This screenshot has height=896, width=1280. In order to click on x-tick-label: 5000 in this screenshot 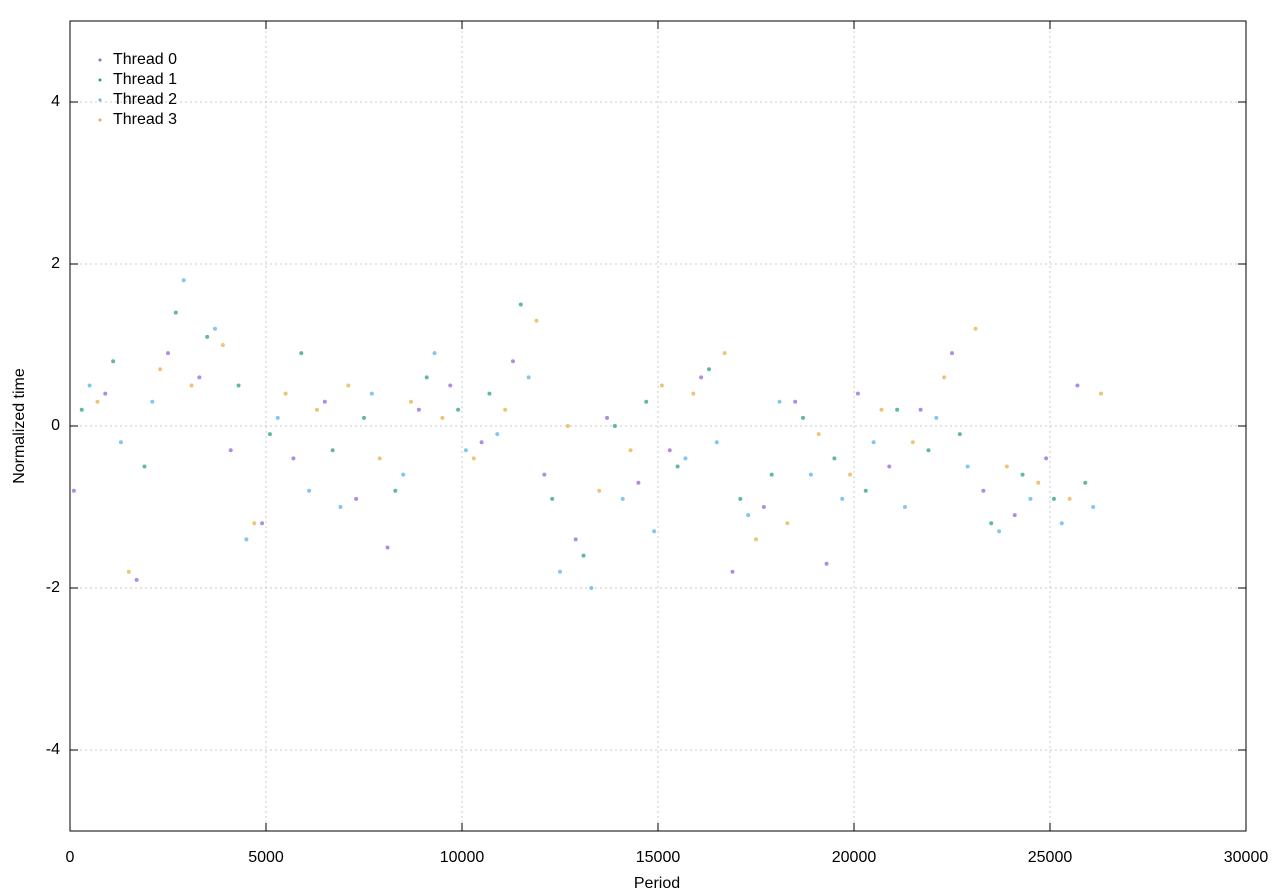, I will do `click(266, 857)`.